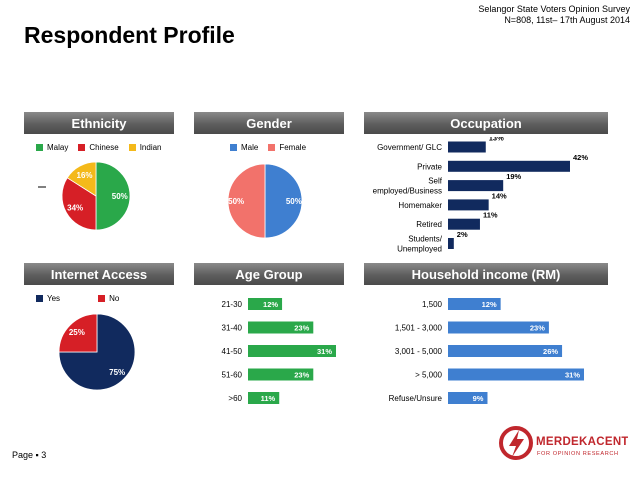 Image resolution: width=638 pixels, height=479 pixels. I want to click on legend-label: Female, so click(293, 147).